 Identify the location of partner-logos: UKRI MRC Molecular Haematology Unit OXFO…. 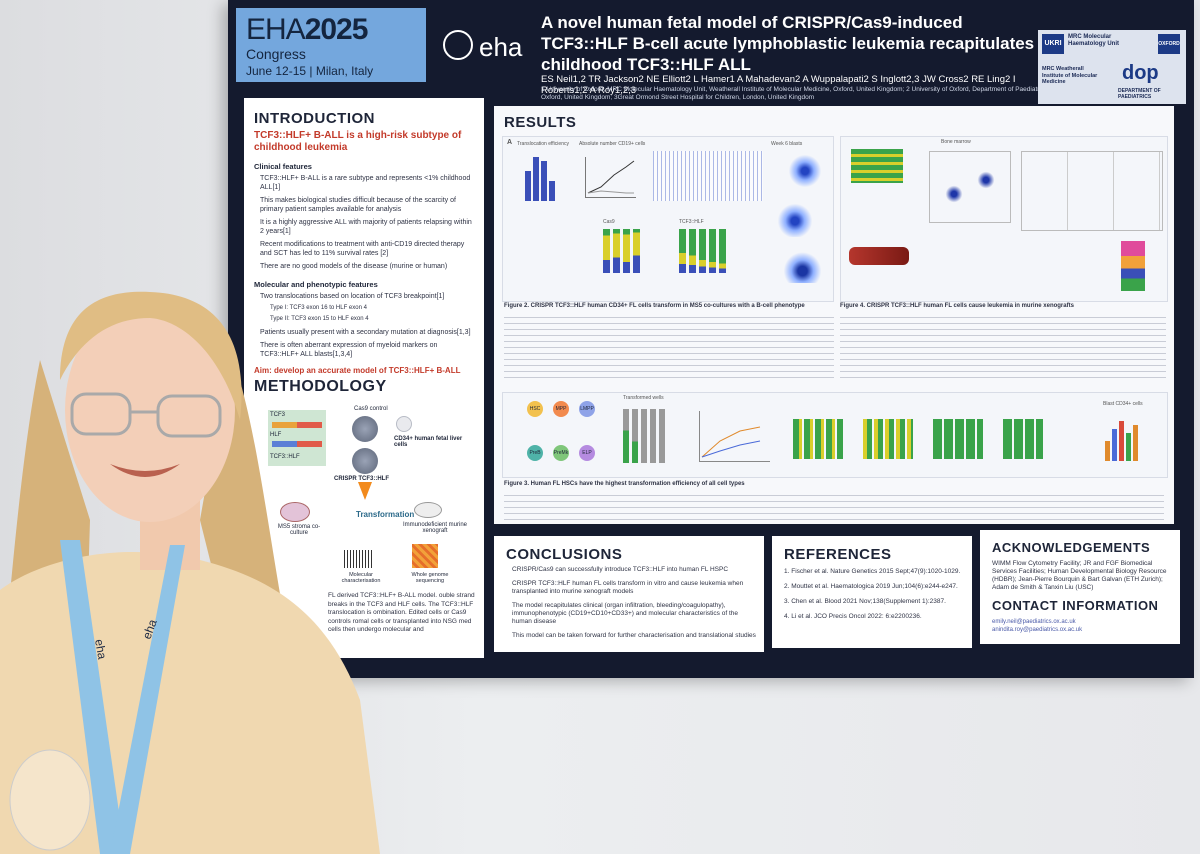
(1112, 67).